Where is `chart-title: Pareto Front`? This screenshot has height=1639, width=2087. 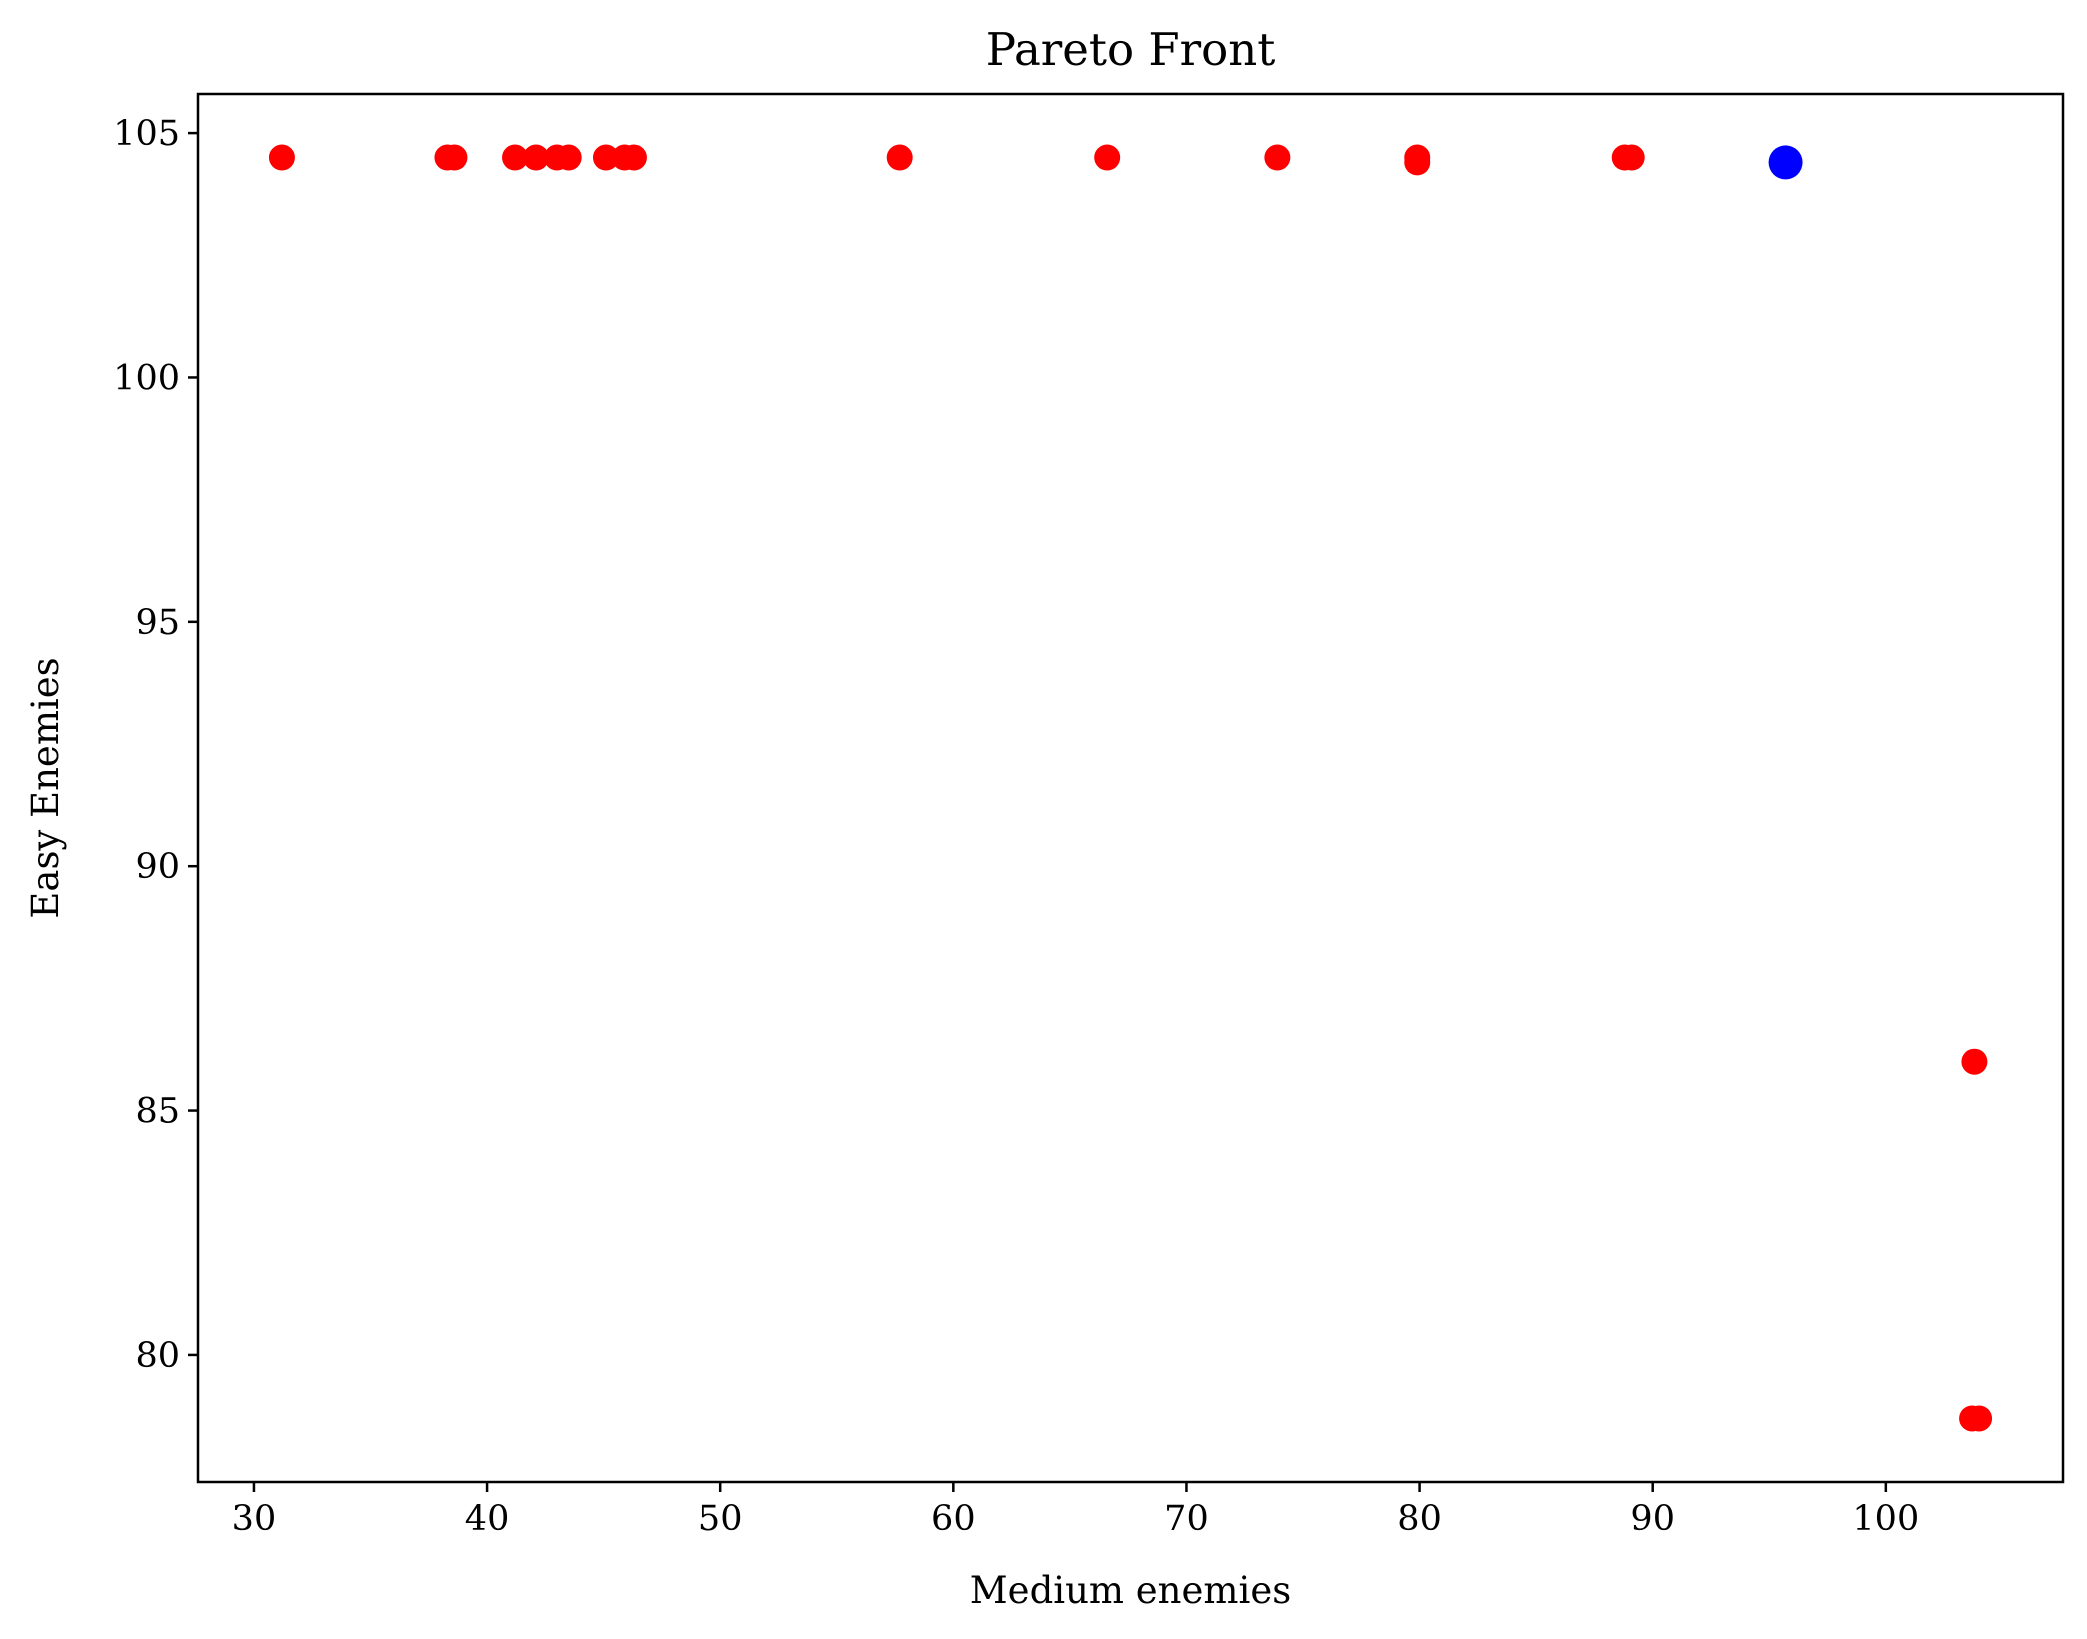
chart-title: Pareto Front is located at coordinates (1131, 49).